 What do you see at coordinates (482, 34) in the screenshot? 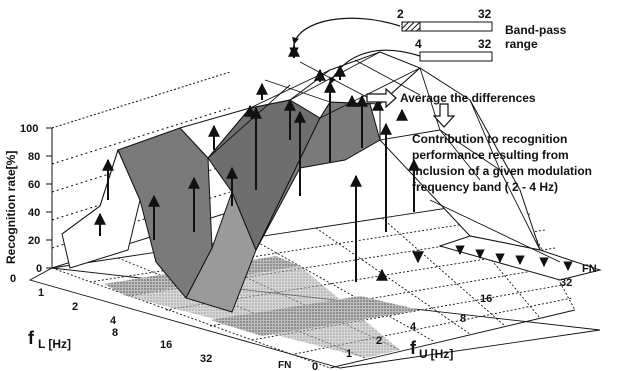
I see `legend: 2 32 4 32 Band-pass range` at bounding box center [482, 34].